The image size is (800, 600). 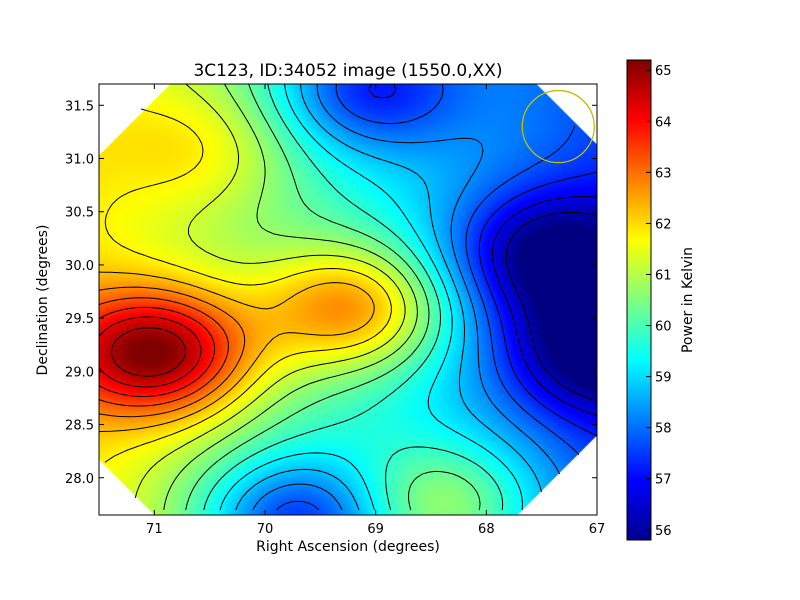 What do you see at coordinates (663, 224) in the screenshot?
I see `colorbar-tick-label: 62` at bounding box center [663, 224].